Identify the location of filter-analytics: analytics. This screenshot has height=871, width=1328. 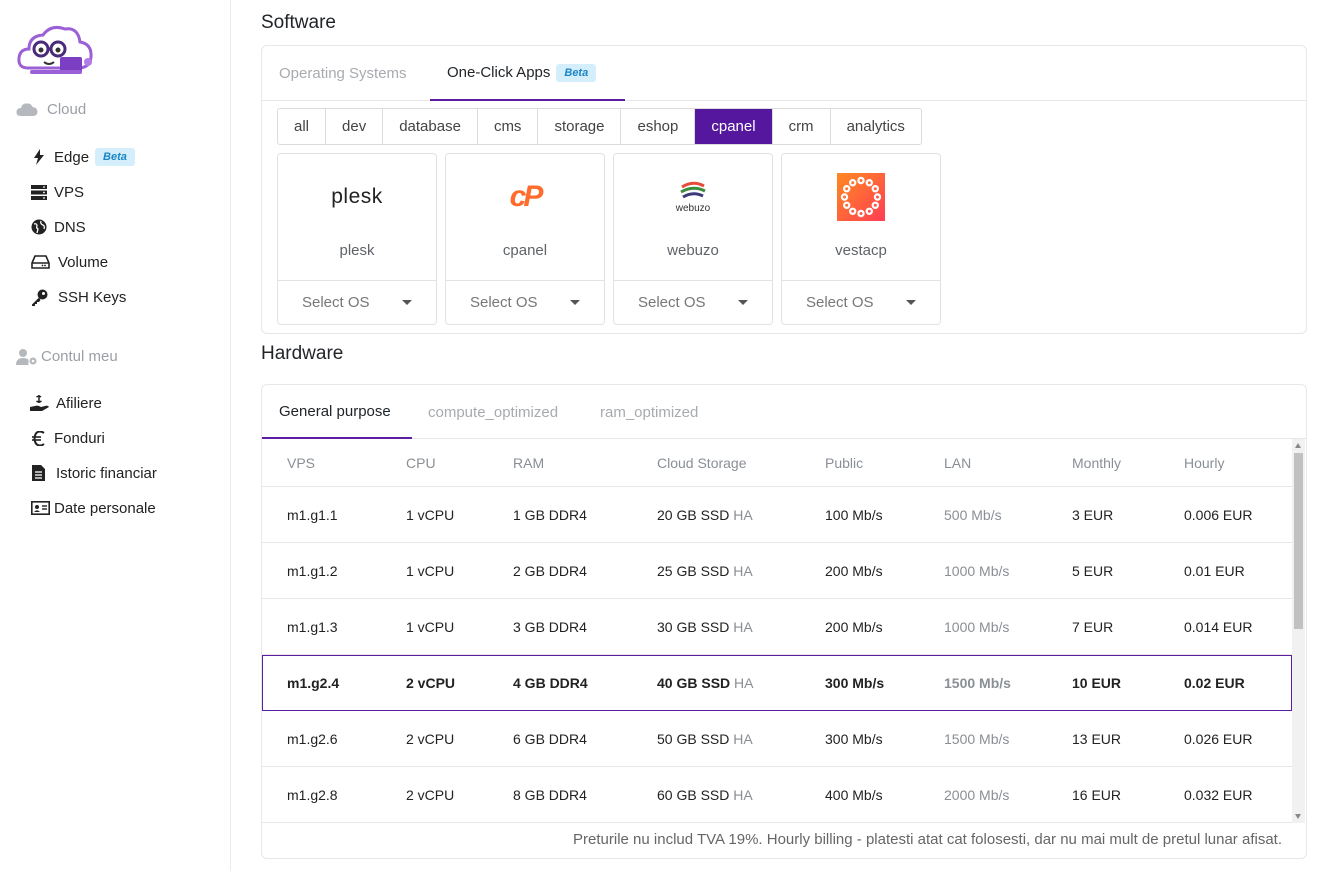
(875, 126).